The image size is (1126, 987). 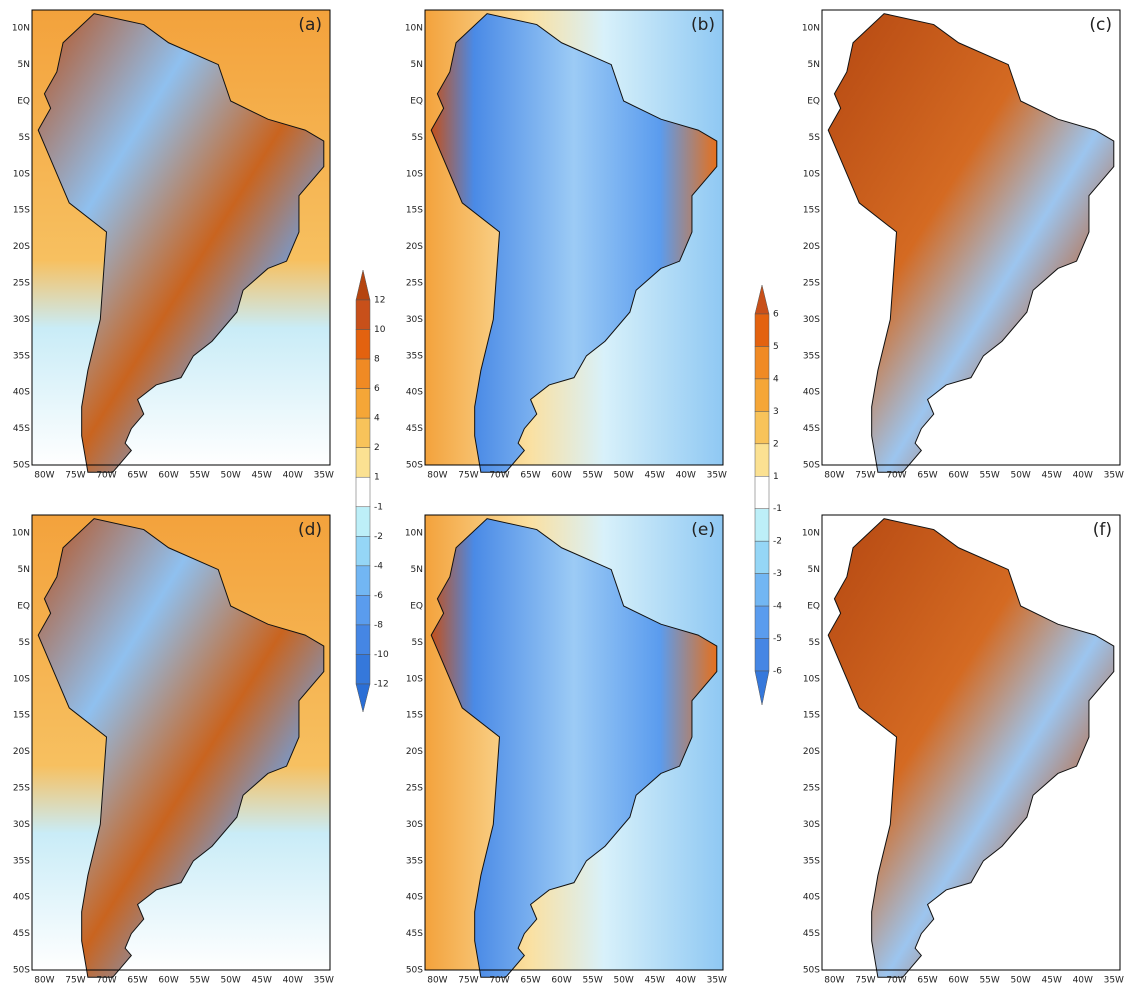 What do you see at coordinates (777, 672) in the screenshot?
I see `colorbar-label: -6` at bounding box center [777, 672].